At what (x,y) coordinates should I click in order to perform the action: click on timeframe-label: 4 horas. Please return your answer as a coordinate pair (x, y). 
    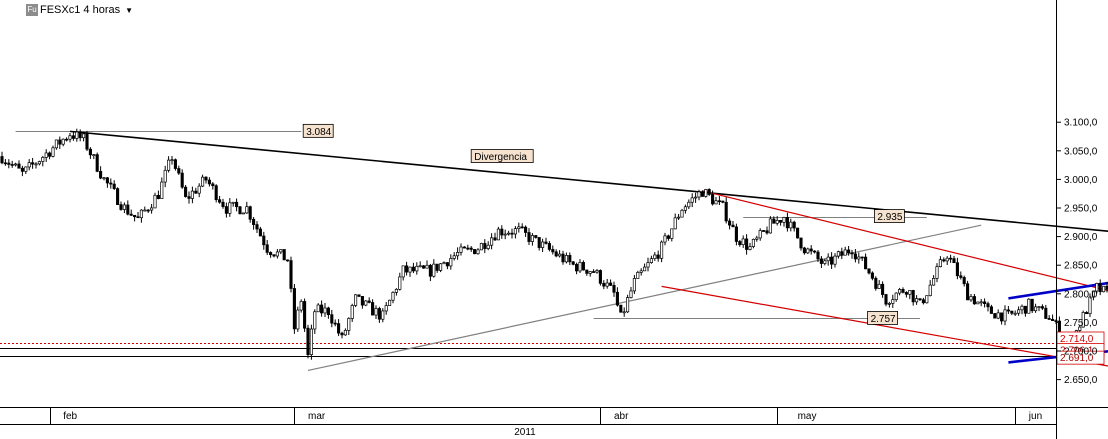
    Looking at the image, I should click on (102, 10).